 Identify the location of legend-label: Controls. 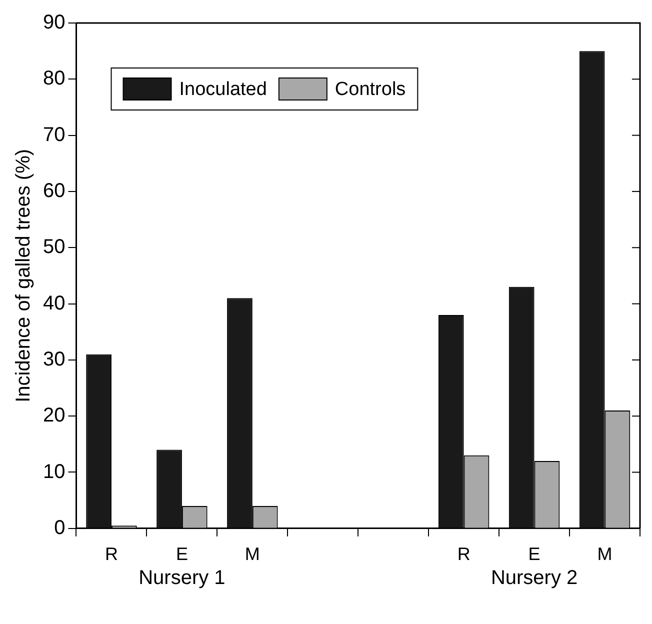
(370, 89).